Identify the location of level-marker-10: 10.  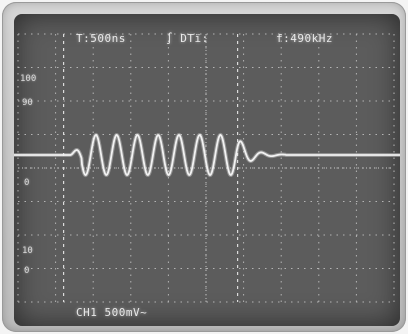
(27, 251).